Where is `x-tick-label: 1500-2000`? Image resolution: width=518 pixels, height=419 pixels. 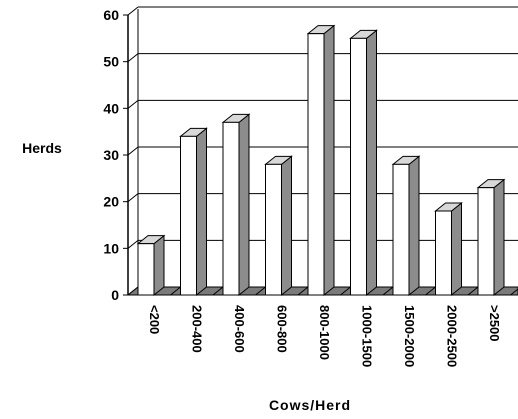
x-tick-label: 1500-2000 is located at coordinates (409, 336).